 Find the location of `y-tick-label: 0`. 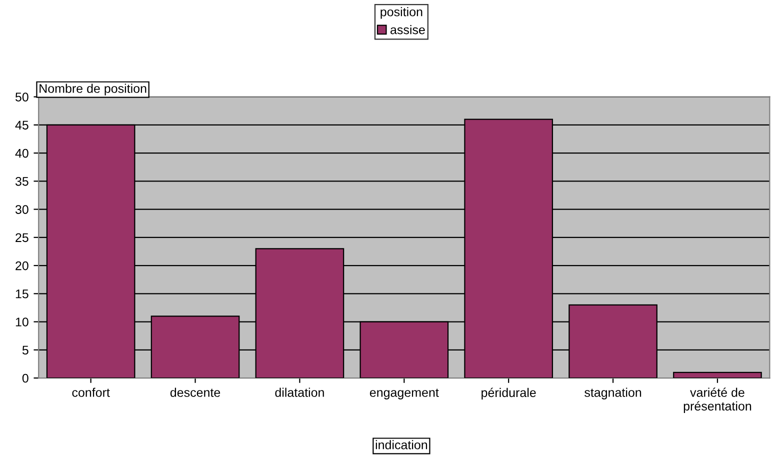

y-tick-label: 0 is located at coordinates (25, 378).